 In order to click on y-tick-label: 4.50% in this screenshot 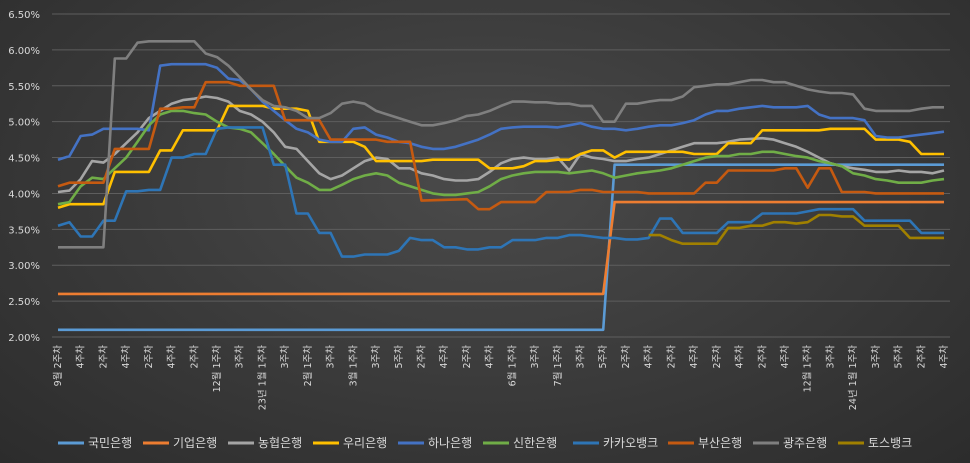, I will do `click(24, 159)`.